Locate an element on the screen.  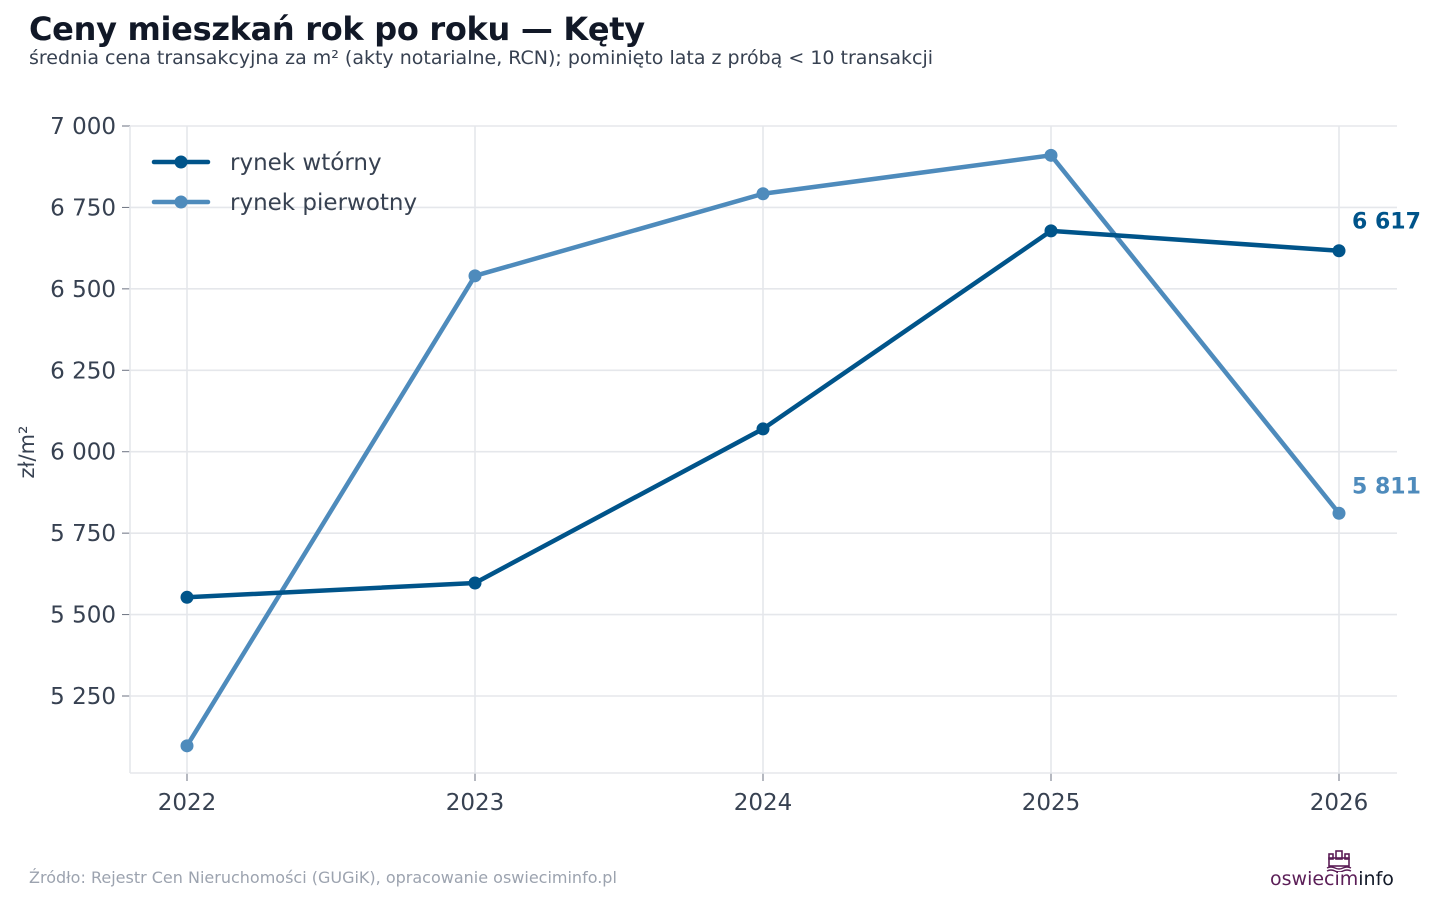
x-tick-label: 2026 is located at coordinates (1339, 803).